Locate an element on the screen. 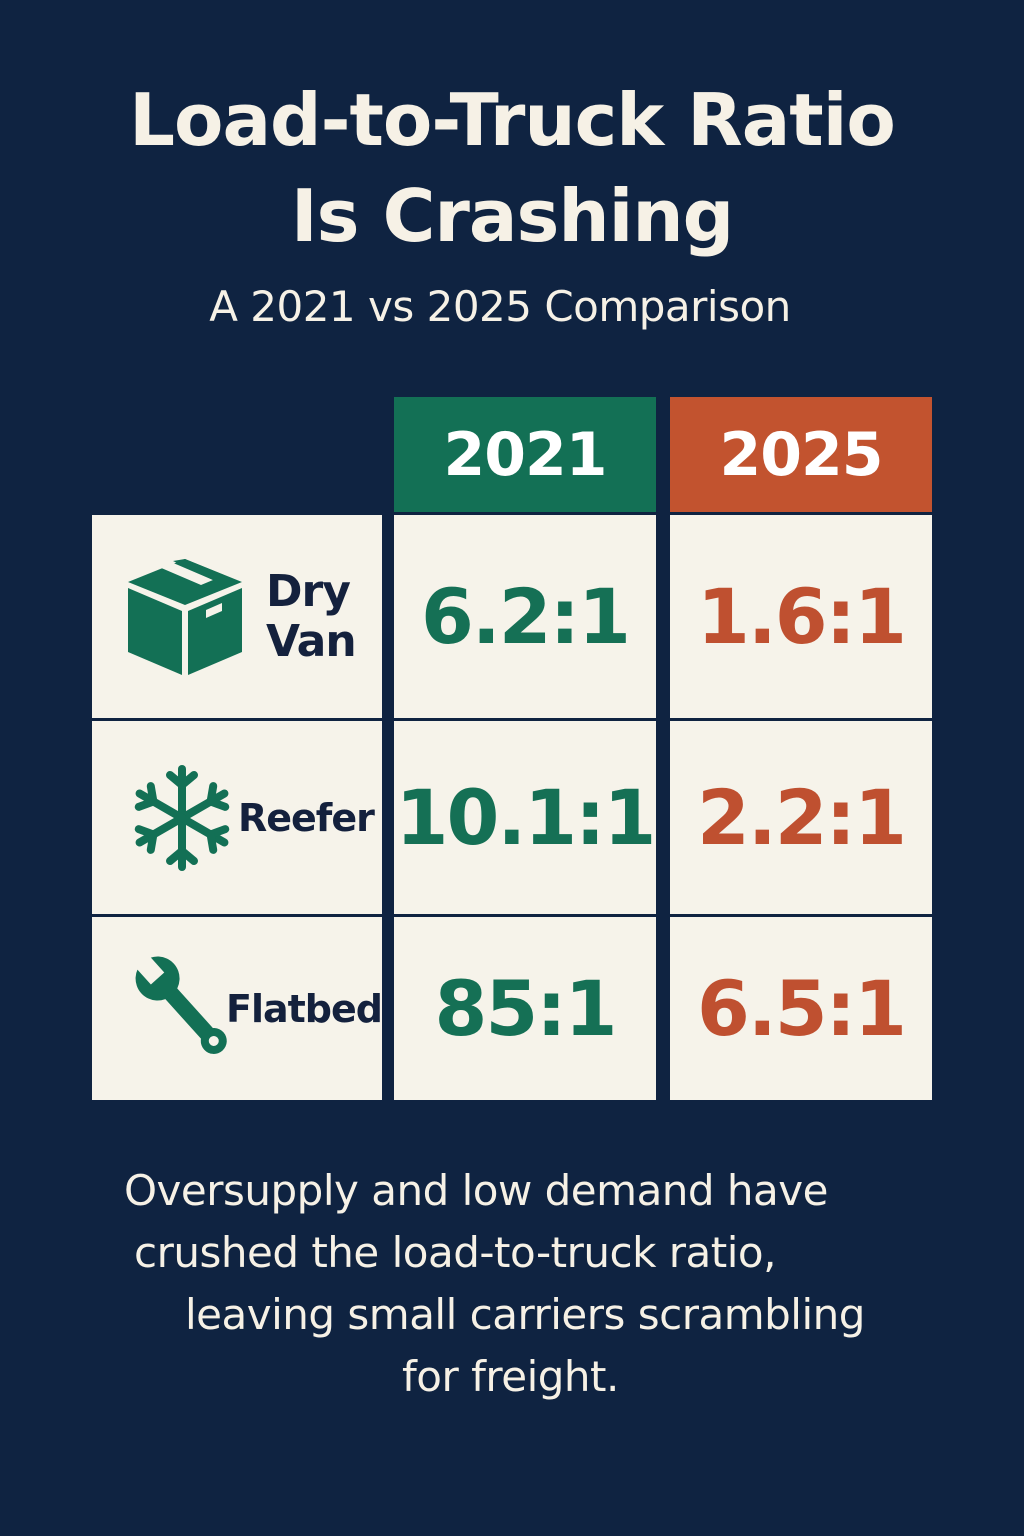 The image size is (1024, 1536). caption-line: leaving small carriers scrambling is located at coordinates (525, 1314).